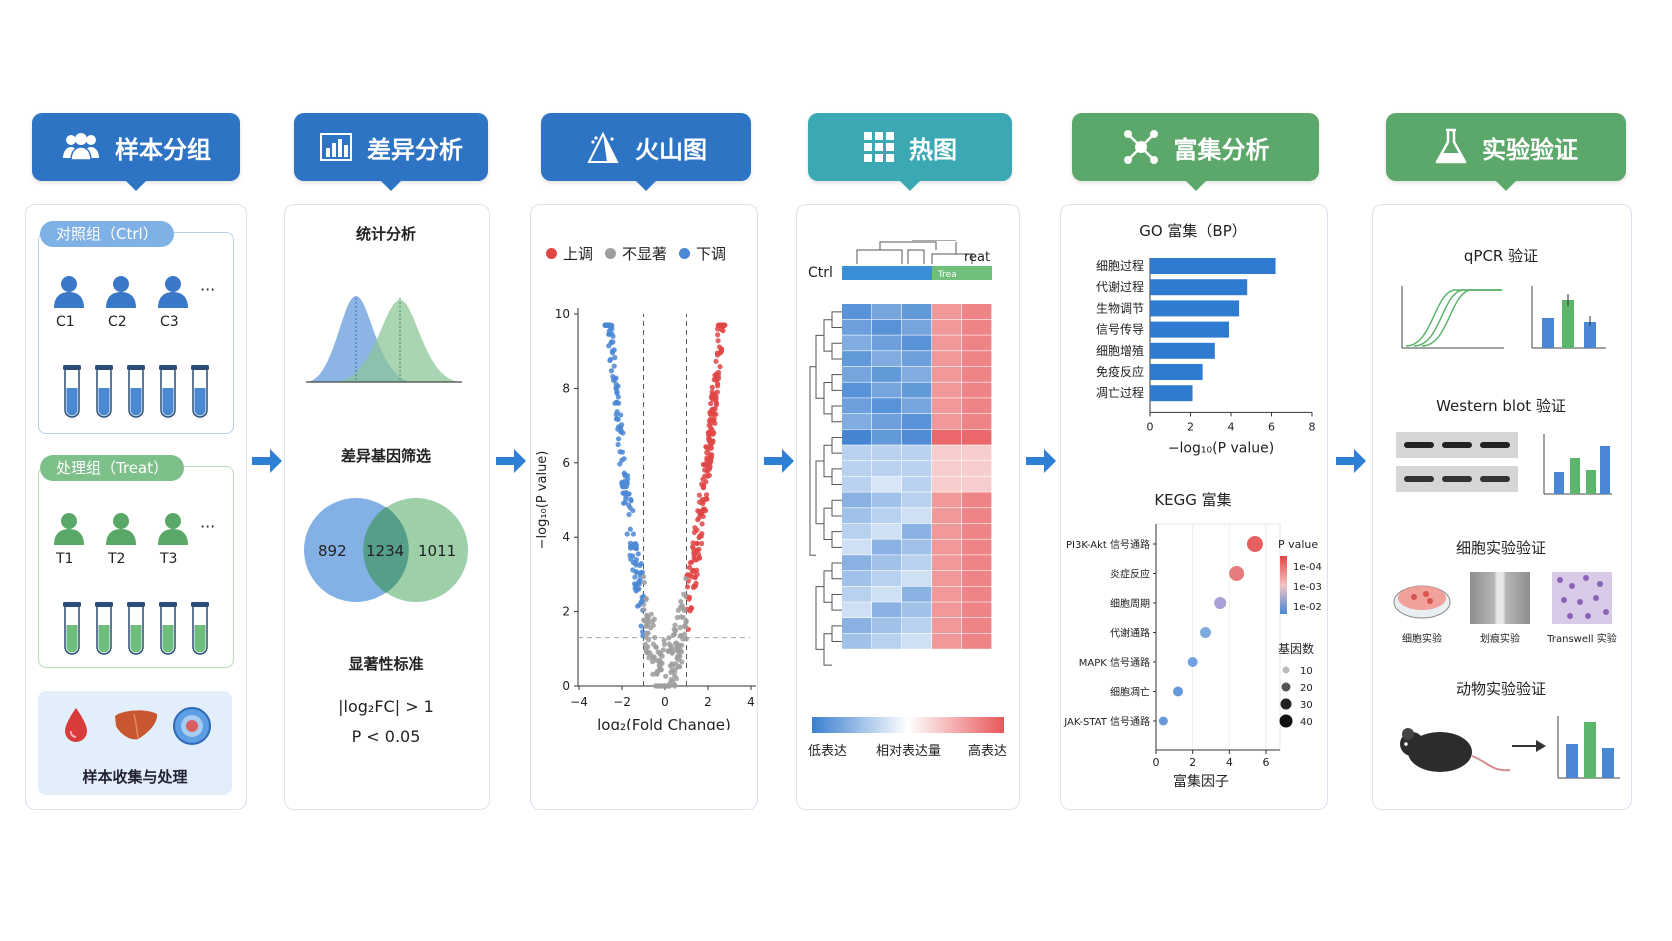 Image resolution: width=1672 pixels, height=941 pixels. Describe the element at coordinates (825, 488) in the screenshot. I see `row-dendrogram` at that location.